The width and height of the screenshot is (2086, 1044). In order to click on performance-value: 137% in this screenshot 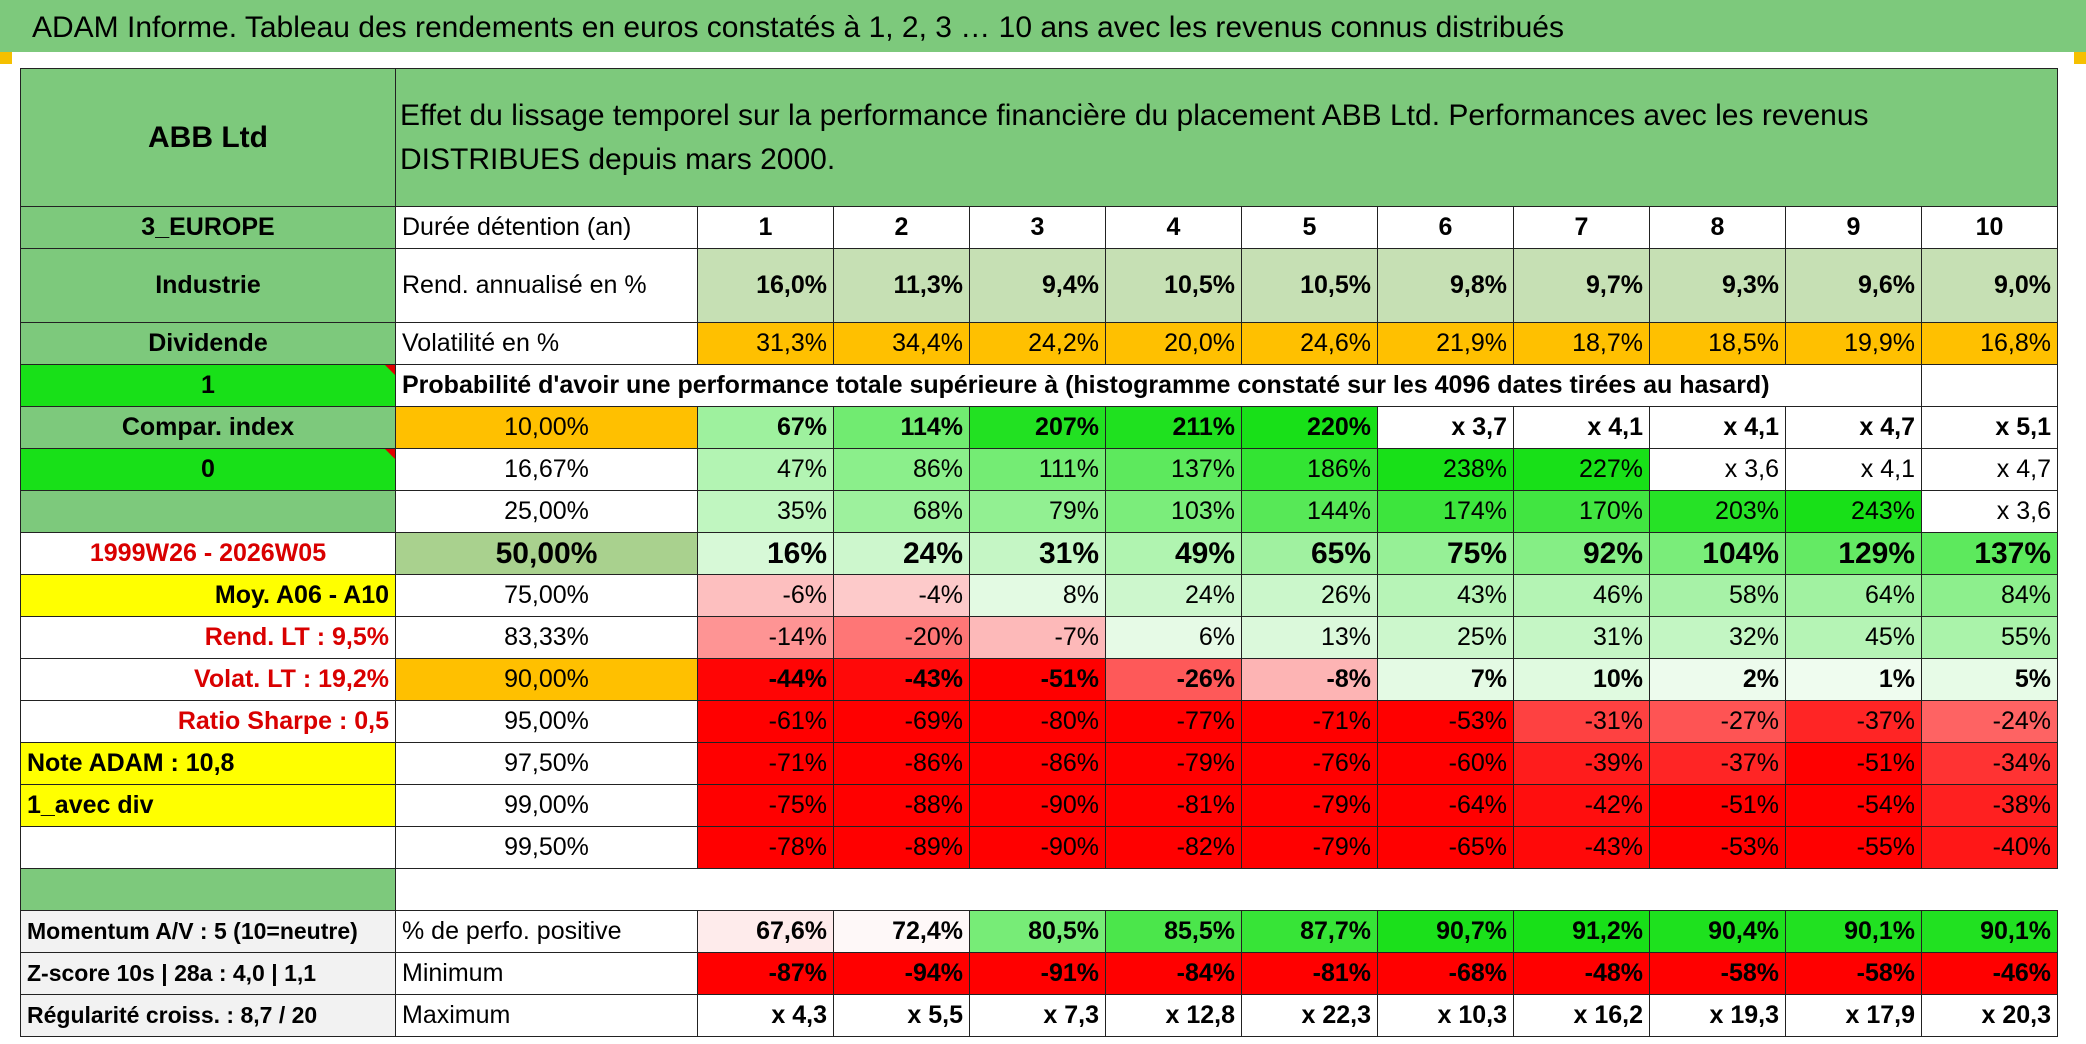, I will do `click(1989, 553)`.